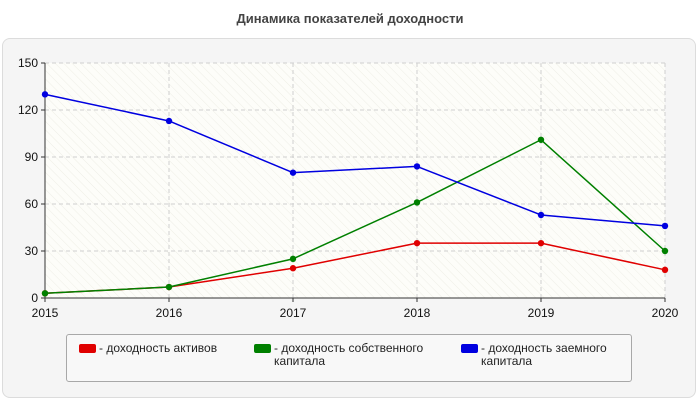 This screenshot has height=400, width=700. I want to click on x-tick-label: 2015, so click(45, 313).